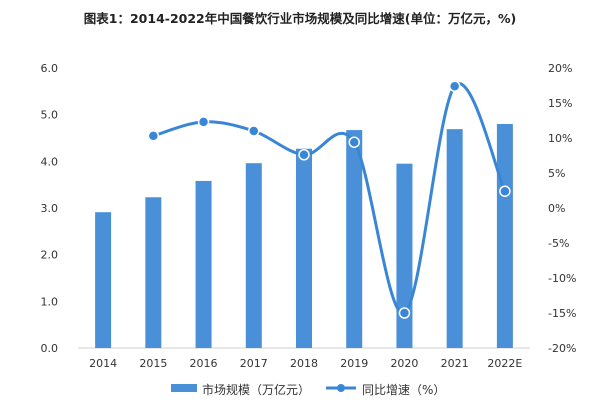  Describe the element at coordinates (50, 161) in the screenshot. I see `y-left-tick-label: 4.0` at that location.